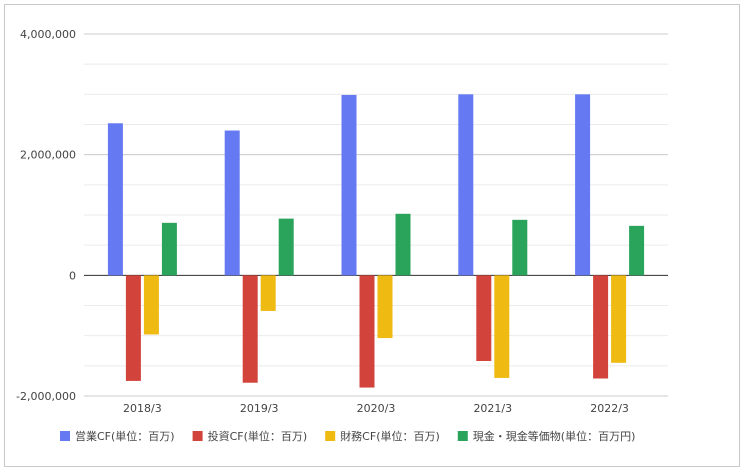 The width and height of the screenshot is (746, 473). I want to click on legend-label: 投資CF(単位：百万), so click(258, 436).